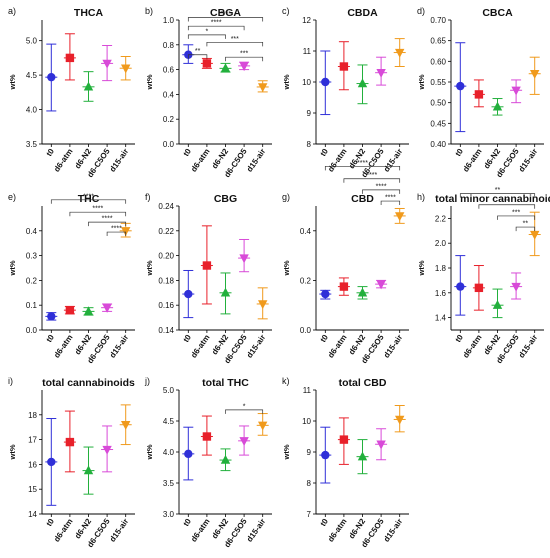  What do you see at coordinates (438, 41) in the screenshot?
I see `y-tick-label: 0.65` at bounding box center [438, 41].